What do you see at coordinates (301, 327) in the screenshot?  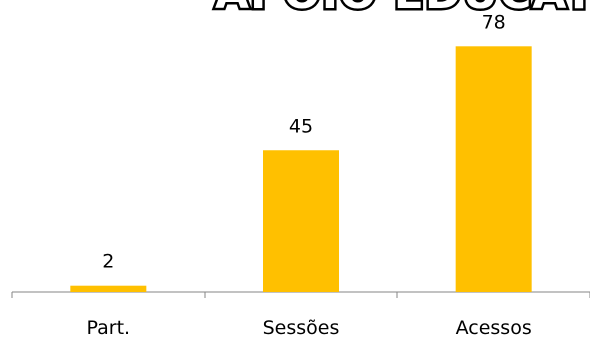 I see `x-tick-label-2: Sessões` at bounding box center [301, 327].